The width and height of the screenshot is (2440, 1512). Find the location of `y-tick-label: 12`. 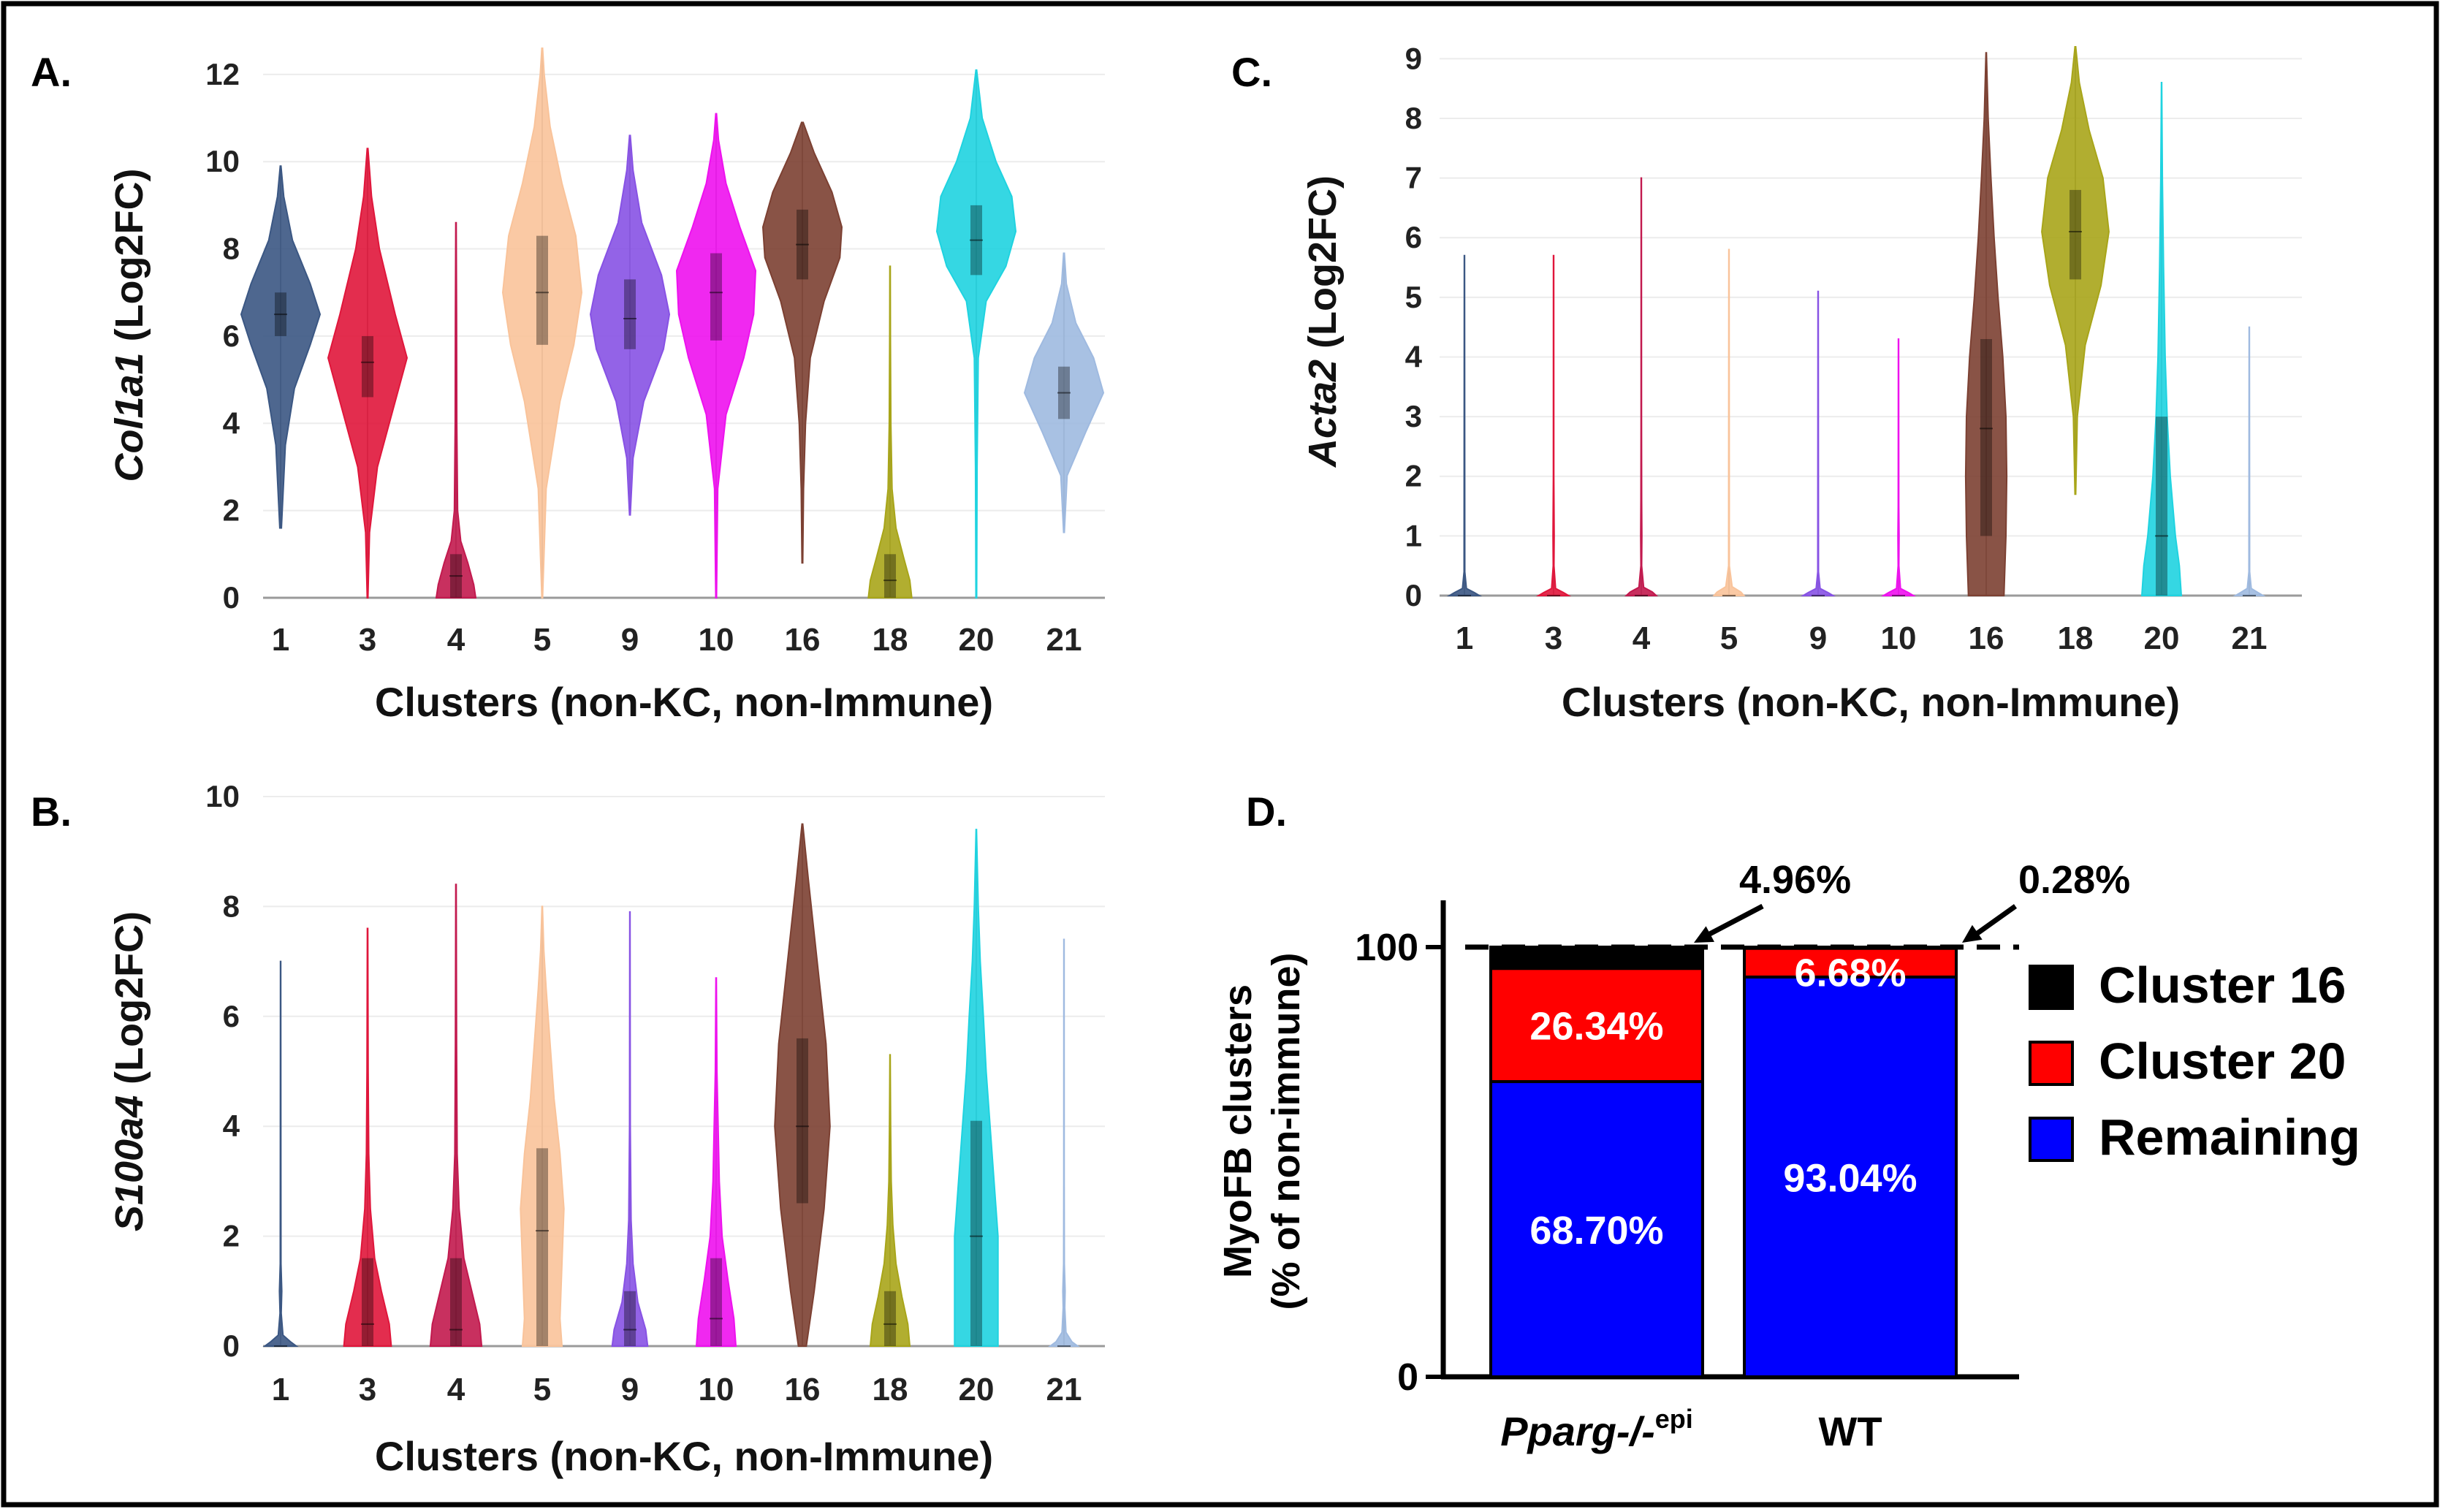

y-tick-label: 12 is located at coordinates (222, 74).